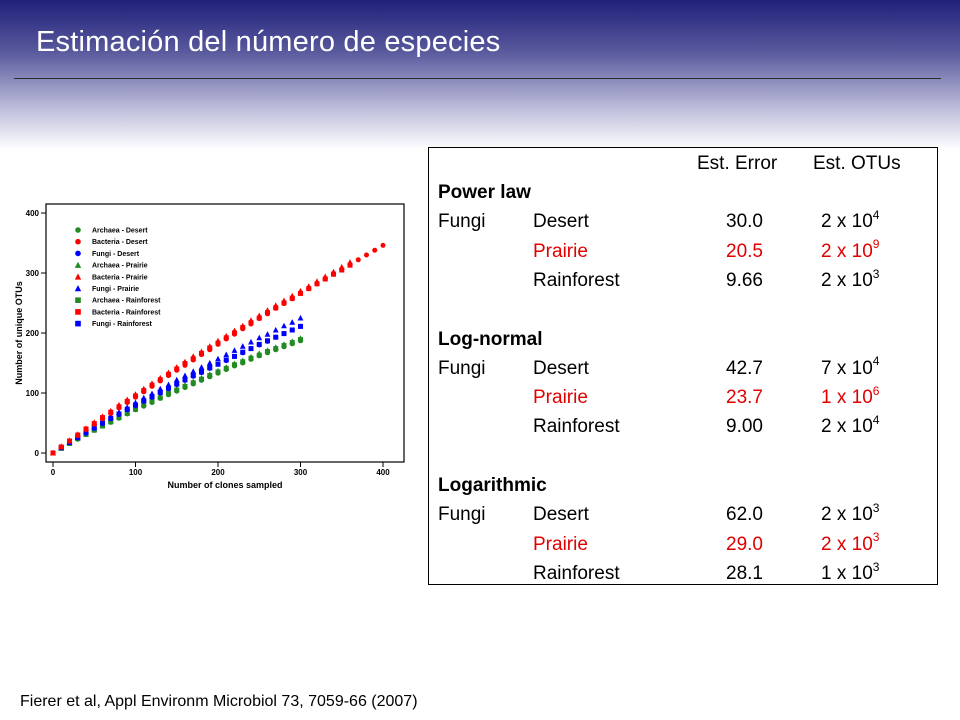 The width and height of the screenshot is (960, 720). Describe the element at coordinates (744, 251) in the screenshot. I see `est-error-value: 20.5` at that location.